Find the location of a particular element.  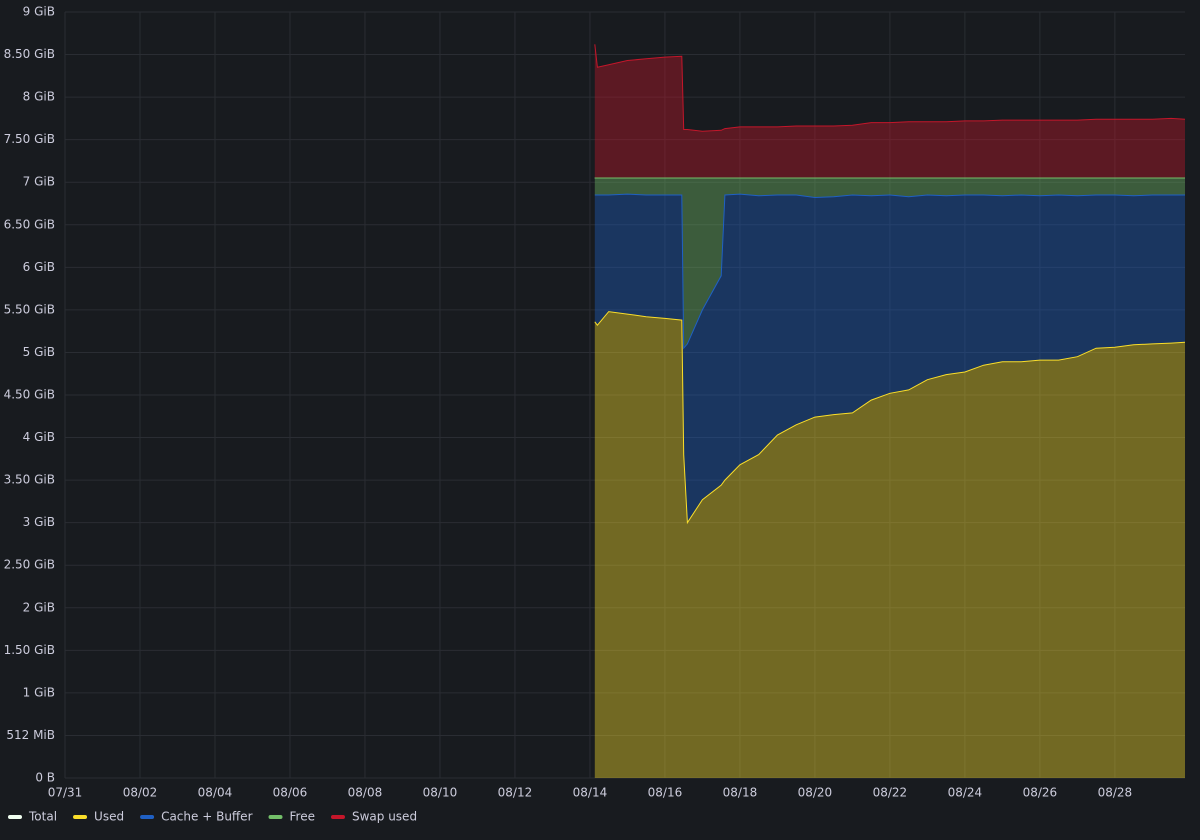

x-tick-label: 08/18 is located at coordinates (740, 793).